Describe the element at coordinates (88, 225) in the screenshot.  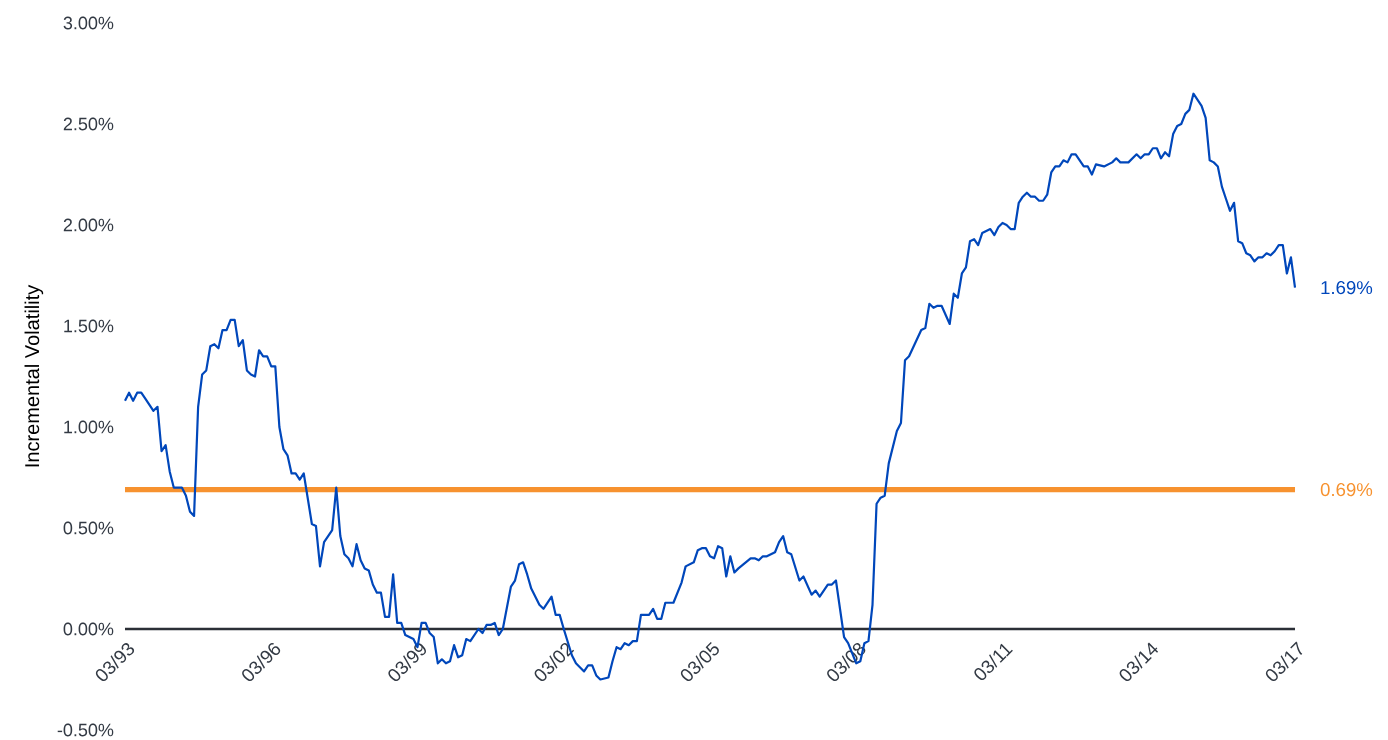
I see `y-tick-label: 2.00%` at that location.